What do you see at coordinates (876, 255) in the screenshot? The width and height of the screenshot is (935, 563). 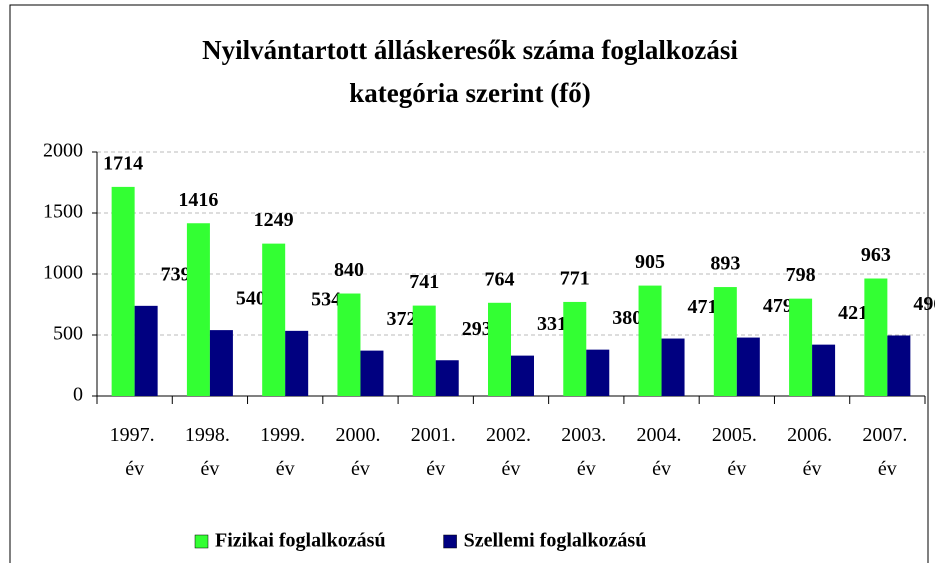 I see `value-label: 963` at bounding box center [876, 255].